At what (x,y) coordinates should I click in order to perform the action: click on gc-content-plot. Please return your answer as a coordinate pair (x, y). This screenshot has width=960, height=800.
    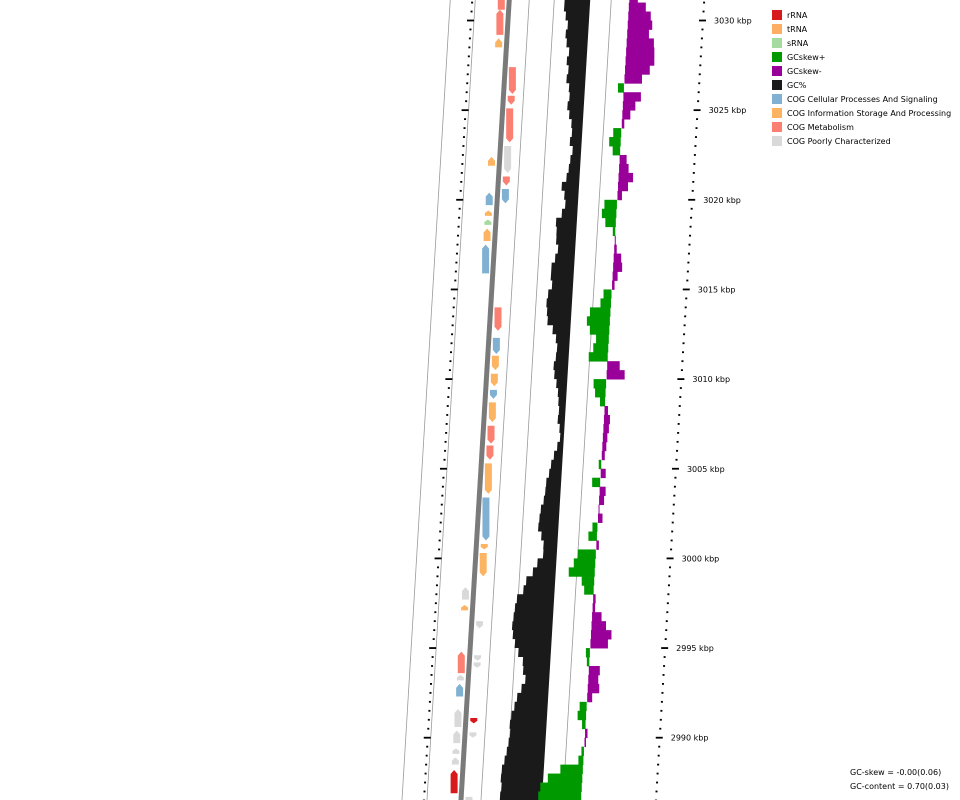
    Looking at the image, I should click on (545, 400).